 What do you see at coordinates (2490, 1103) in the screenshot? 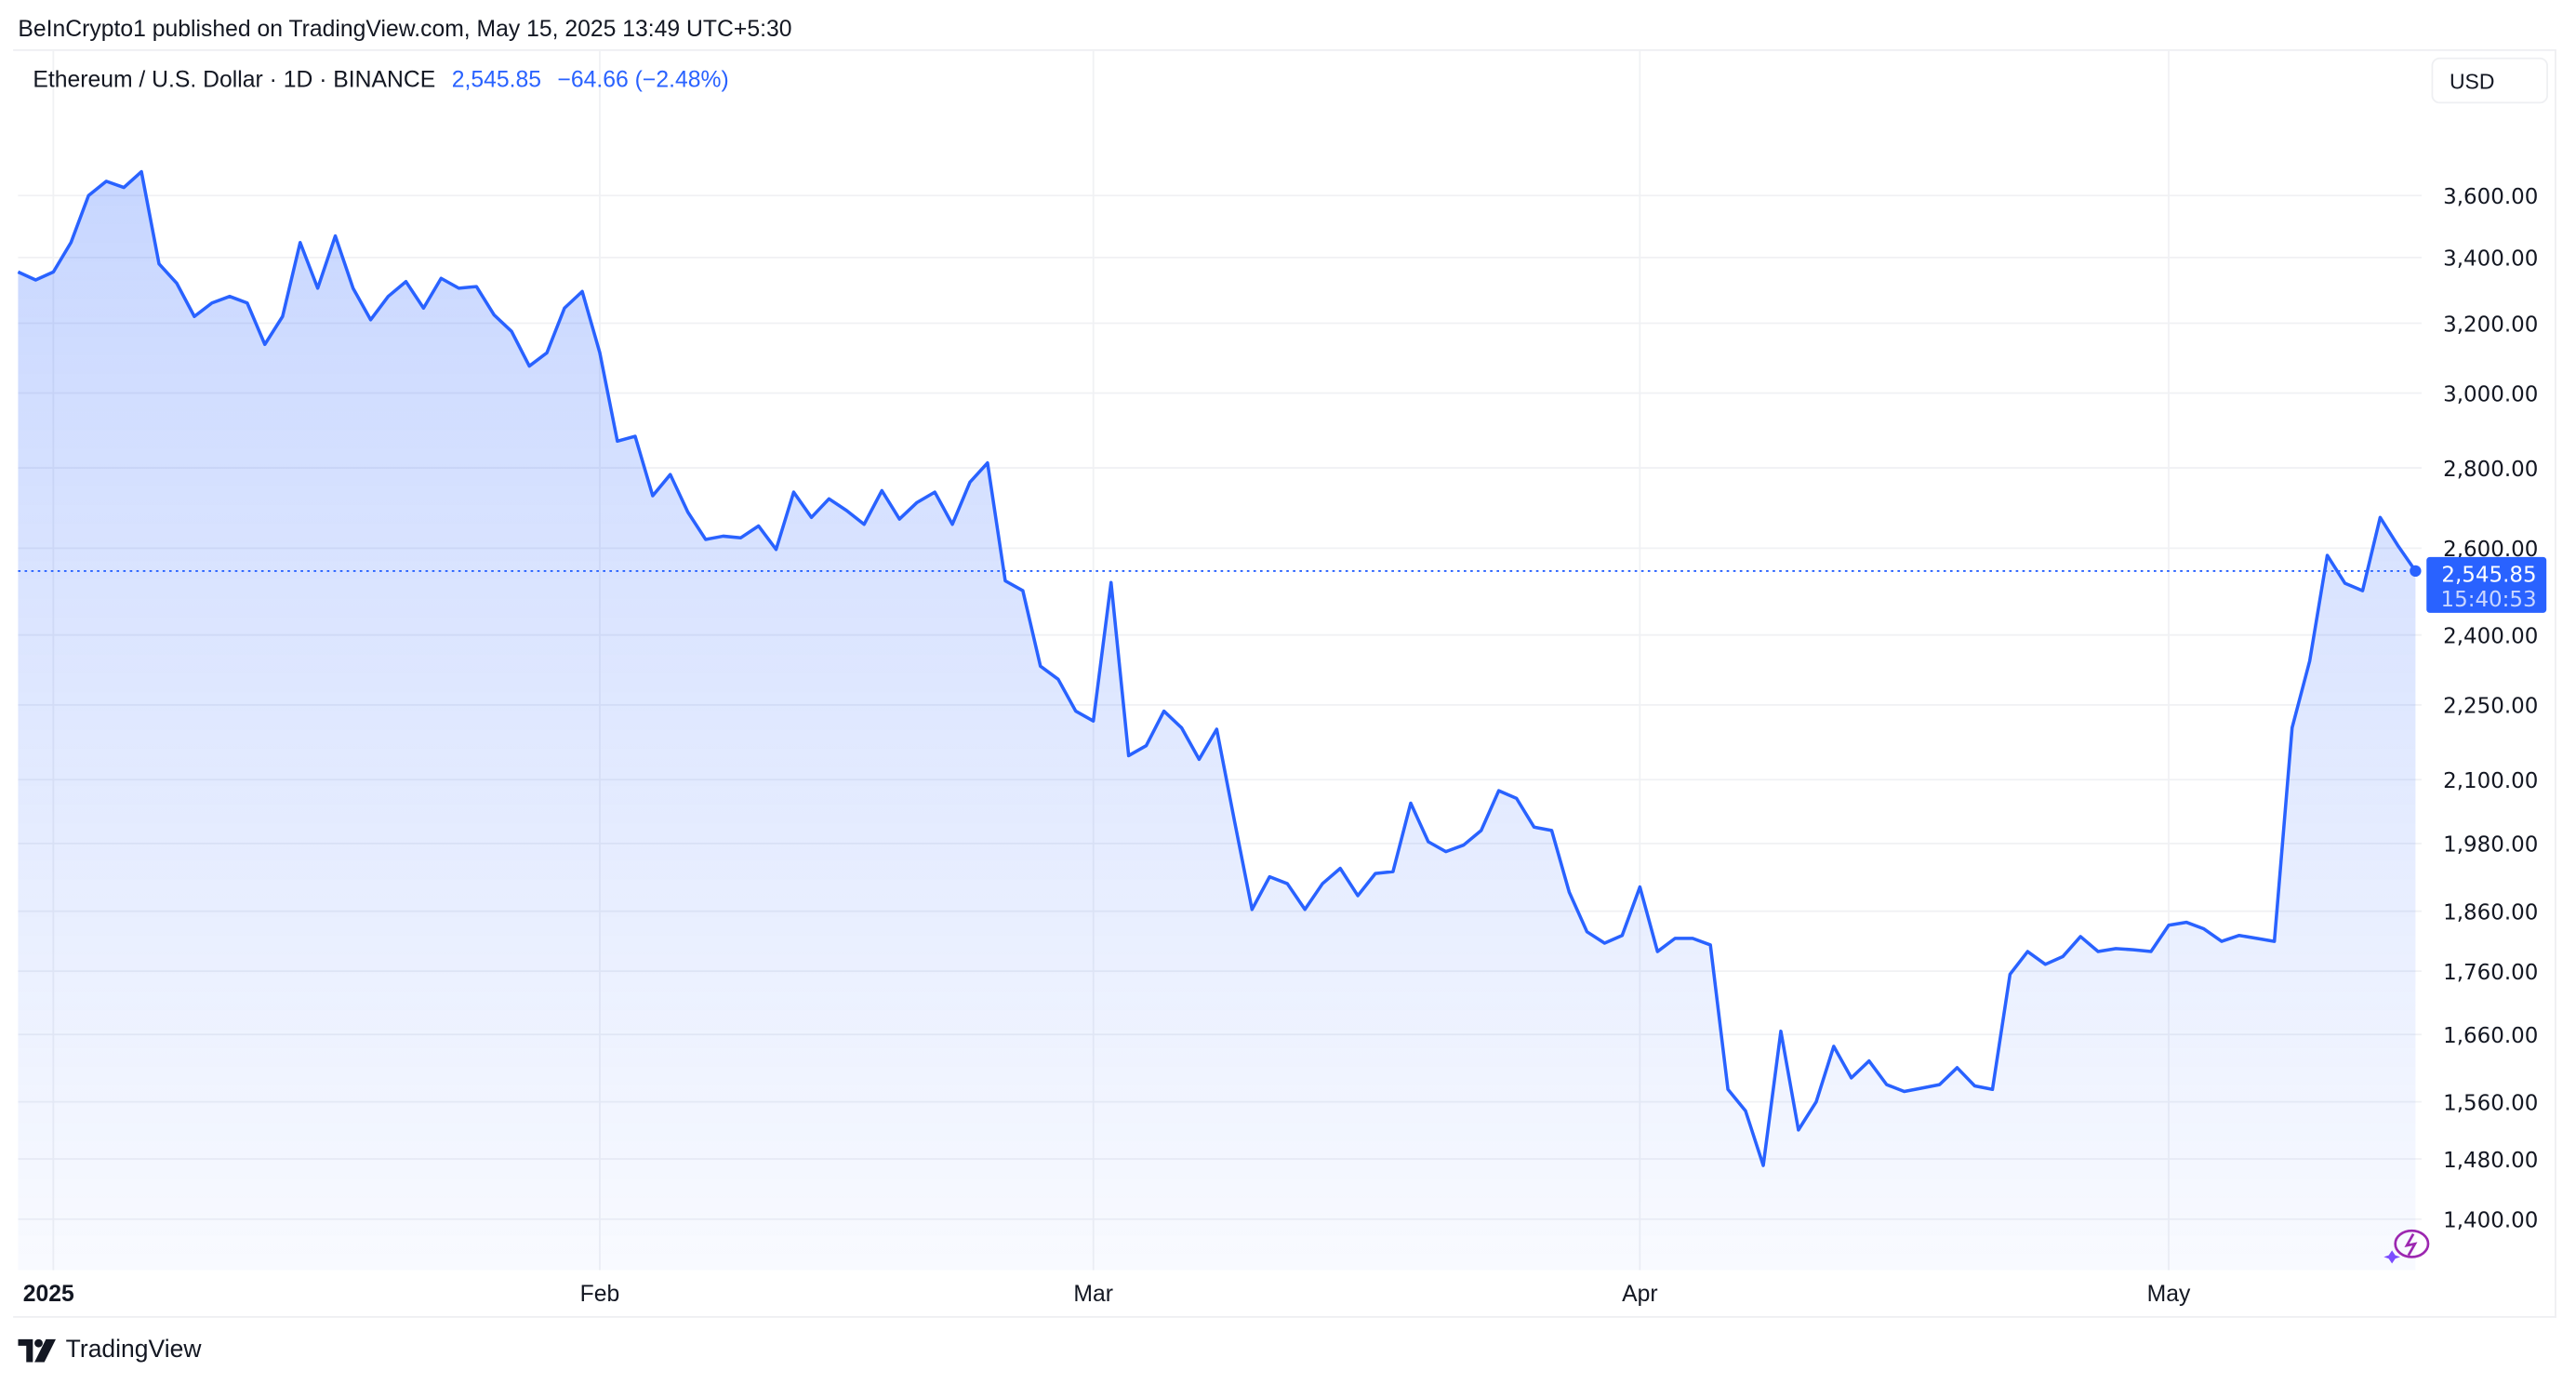
I see `y-tick-label: 1,560.00` at bounding box center [2490, 1103].